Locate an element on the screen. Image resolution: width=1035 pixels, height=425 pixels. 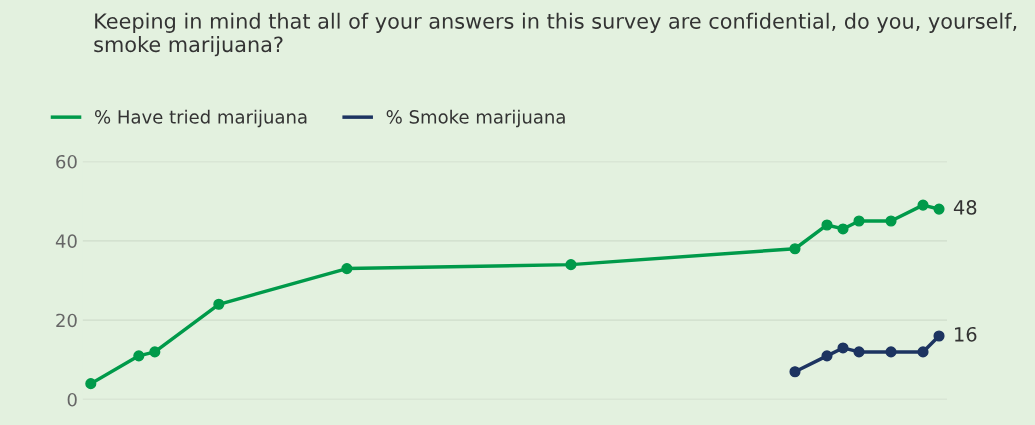
data-label: 48 is located at coordinates (965, 207).